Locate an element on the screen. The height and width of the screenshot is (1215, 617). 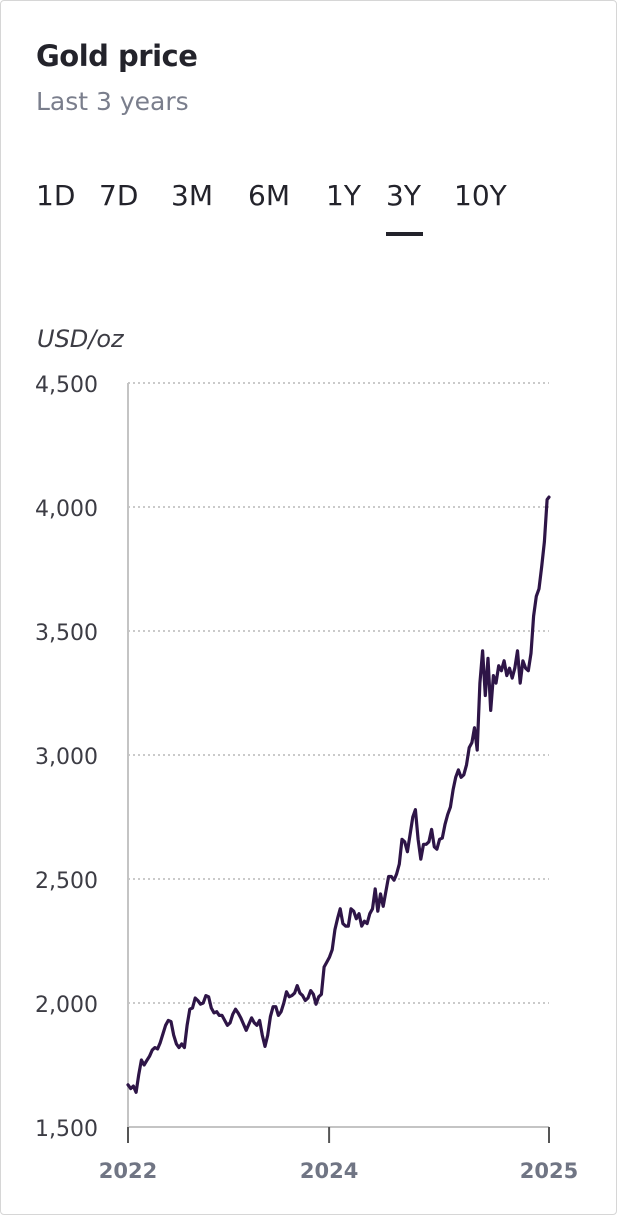
y-tick-label: 4,500 is located at coordinates (66, 385).